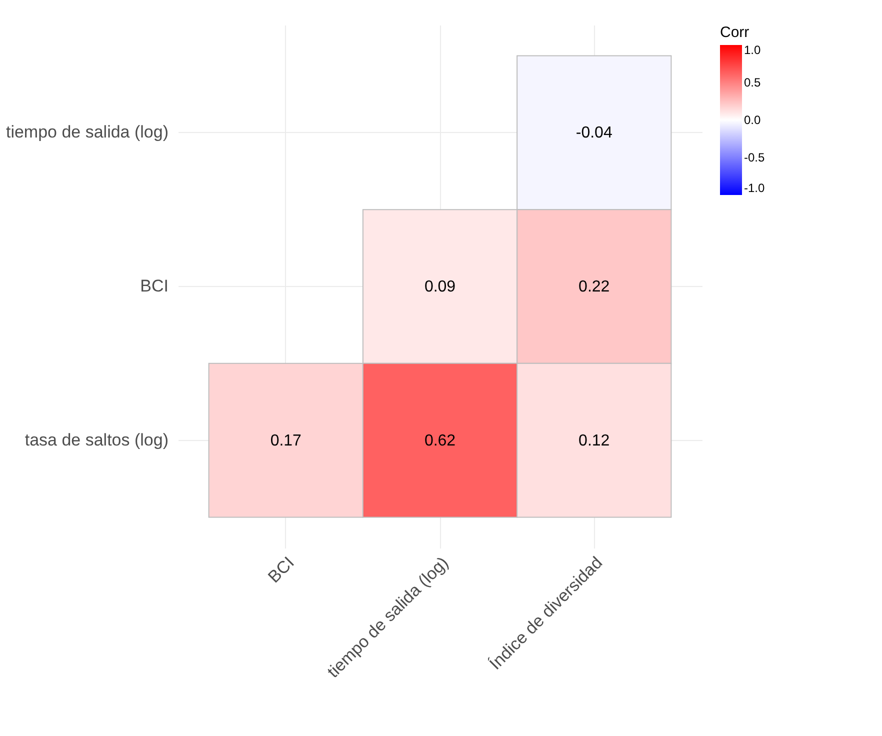  What do you see at coordinates (286, 441) in the screenshot?
I see `data-label: 0.17` at bounding box center [286, 441].